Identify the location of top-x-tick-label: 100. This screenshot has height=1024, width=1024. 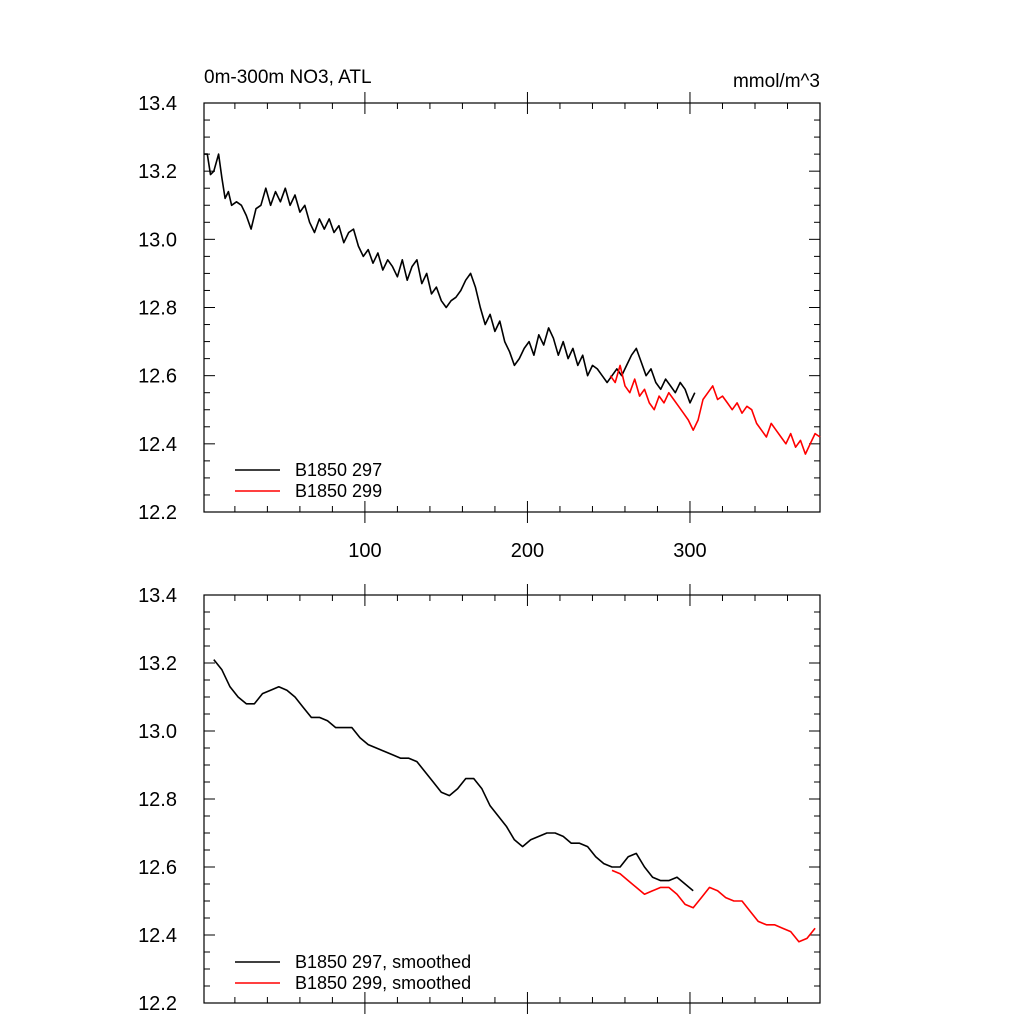
(364, 551).